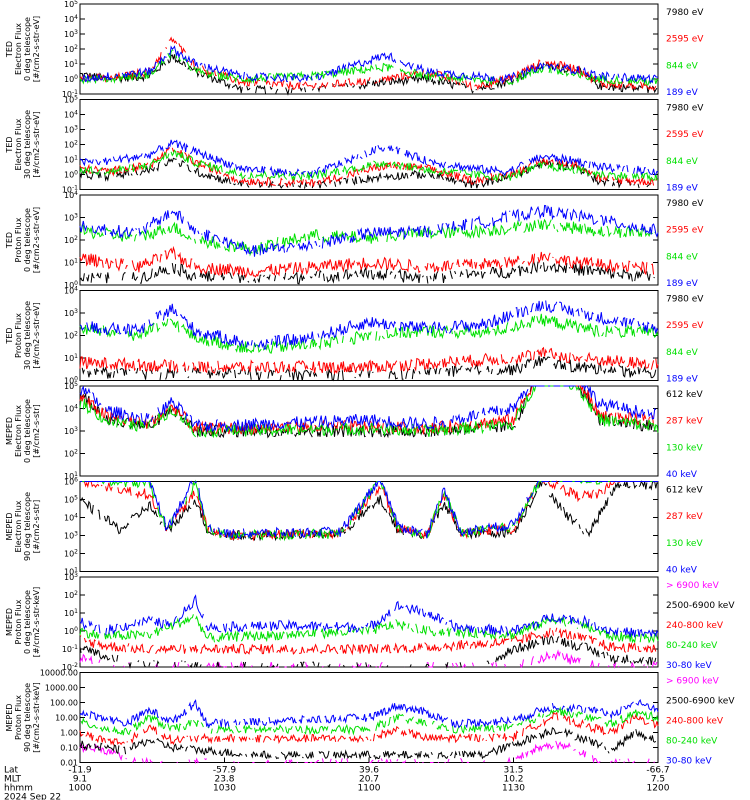  What do you see at coordinates (513, 780) in the screenshot?
I see `x-tick-label: 10.2` at bounding box center [513, 780].